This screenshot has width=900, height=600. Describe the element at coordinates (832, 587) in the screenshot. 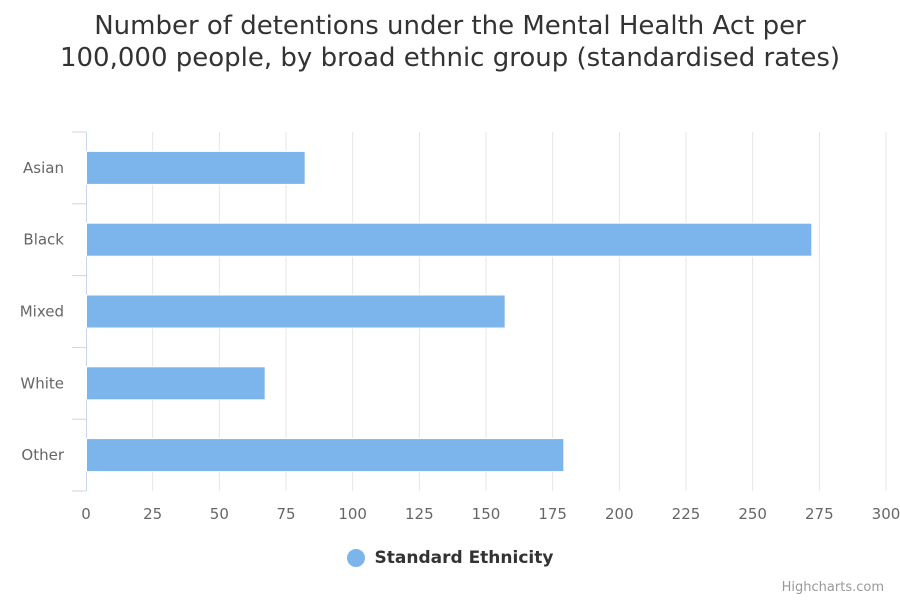

I see `credits-link: Highcharts.com` at that location.